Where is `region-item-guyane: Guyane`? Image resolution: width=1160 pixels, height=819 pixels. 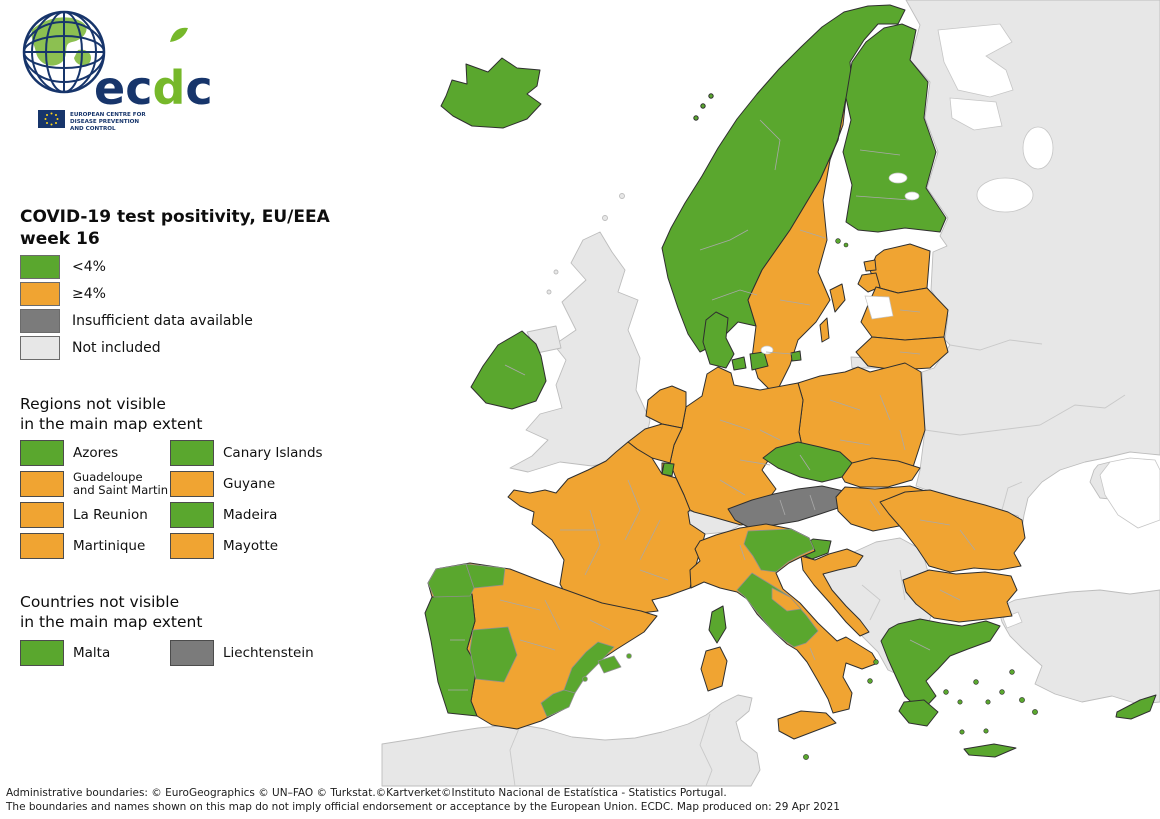
region-item-guyane: Guyane is located at coordinates (265, 484).